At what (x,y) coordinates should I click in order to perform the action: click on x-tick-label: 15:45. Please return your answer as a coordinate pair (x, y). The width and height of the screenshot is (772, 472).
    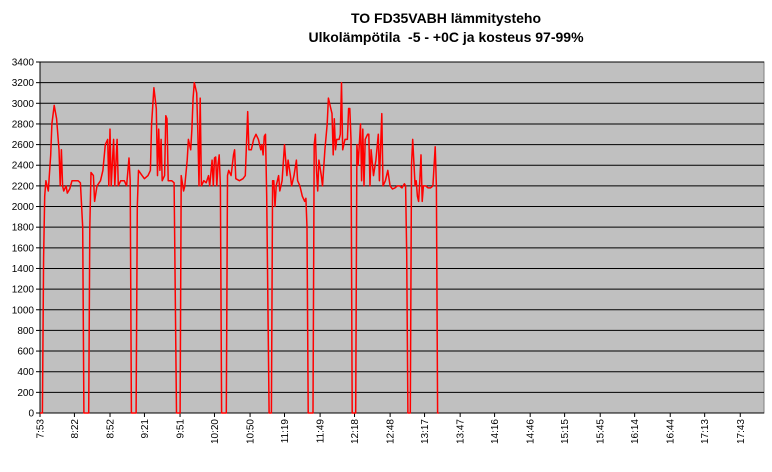
    Looking at the image, I should click on (601, 431).